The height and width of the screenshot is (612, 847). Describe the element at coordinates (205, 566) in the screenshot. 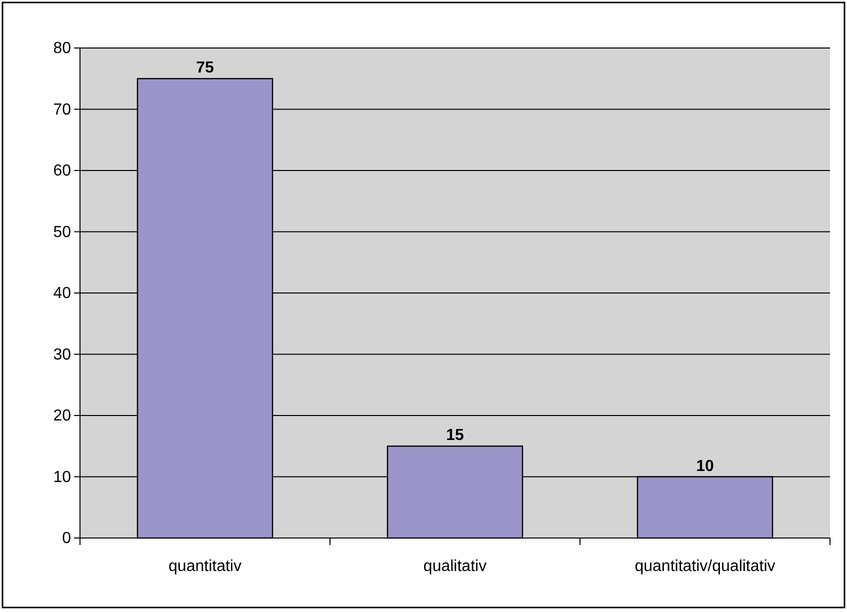

I see `x-tick-label: quantitativ` at that location.